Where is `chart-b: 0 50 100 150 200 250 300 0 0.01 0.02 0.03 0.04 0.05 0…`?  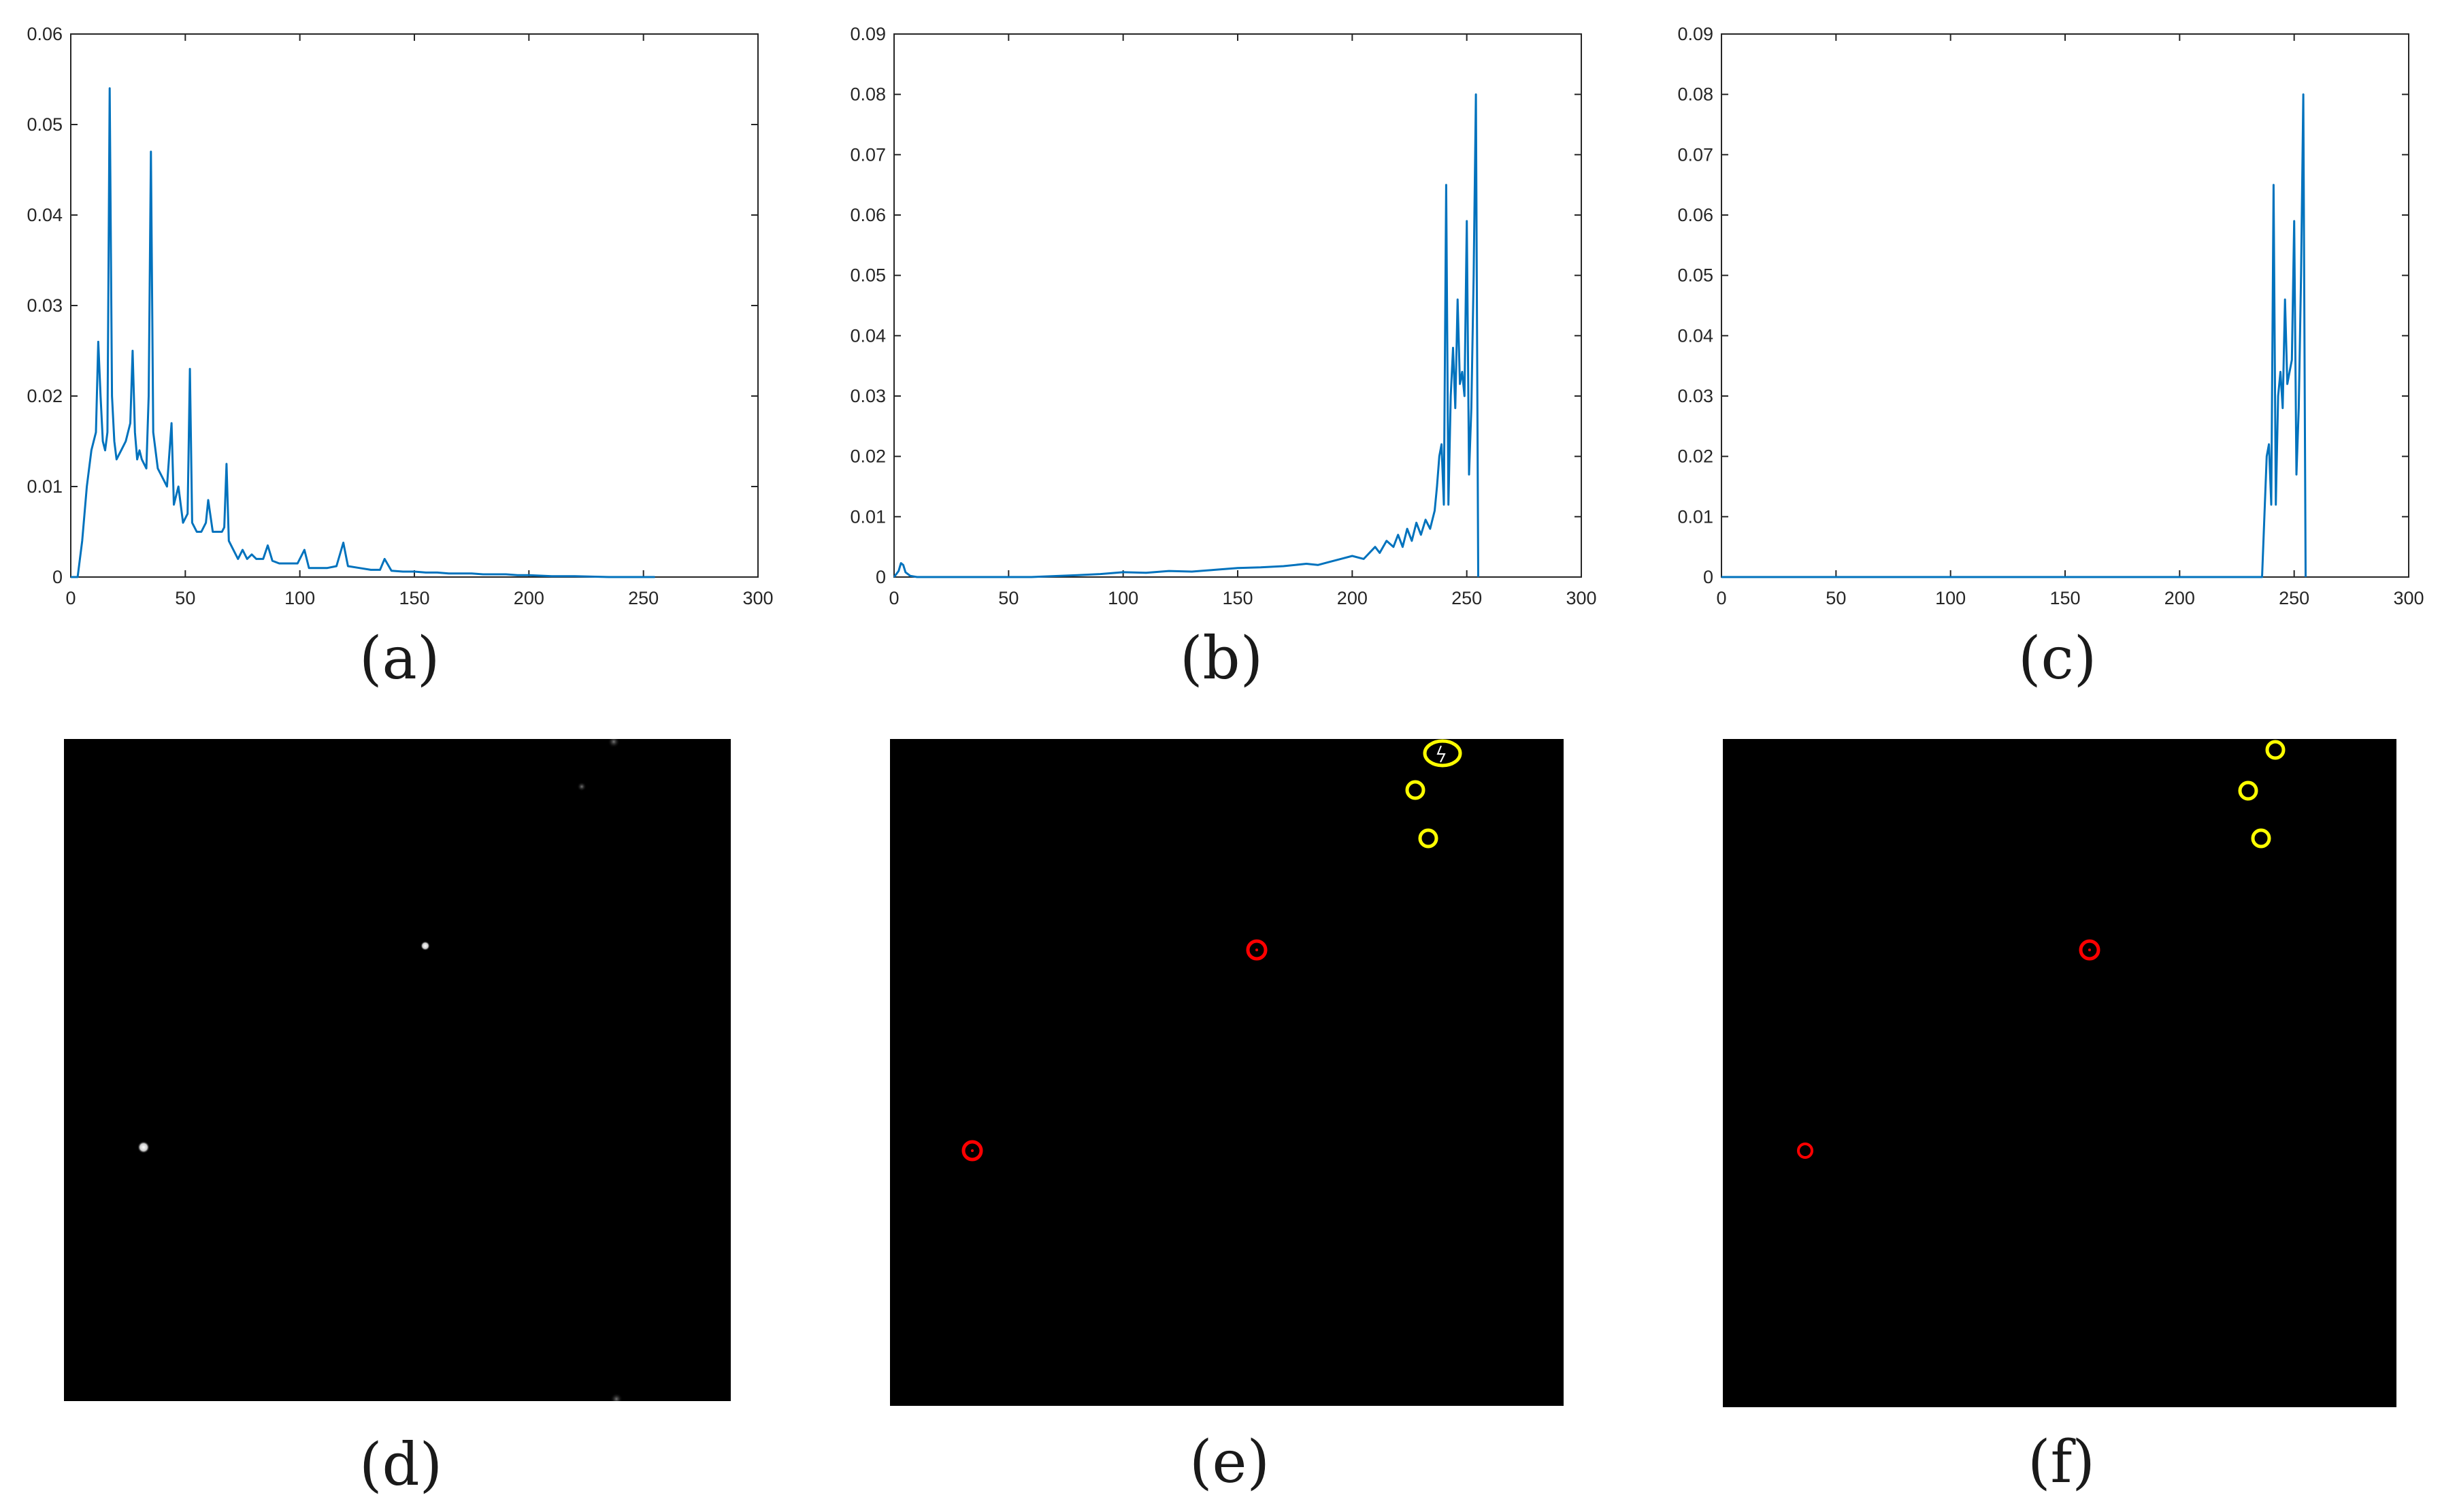
chart-b: 0 50 100 150 200 250 300 0 0.01 0.02 0.03 0.04 0.05 0… is located at coordinates (1223, 316).